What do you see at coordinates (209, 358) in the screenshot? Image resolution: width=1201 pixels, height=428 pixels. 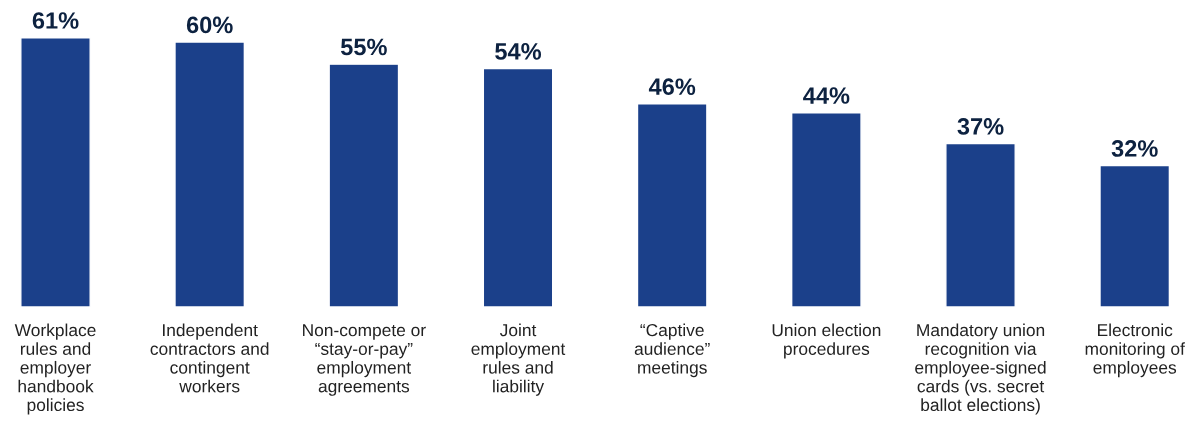 I see `x-tick-label: Independent contractors and contingent workers` at bounding box center [209, 358].